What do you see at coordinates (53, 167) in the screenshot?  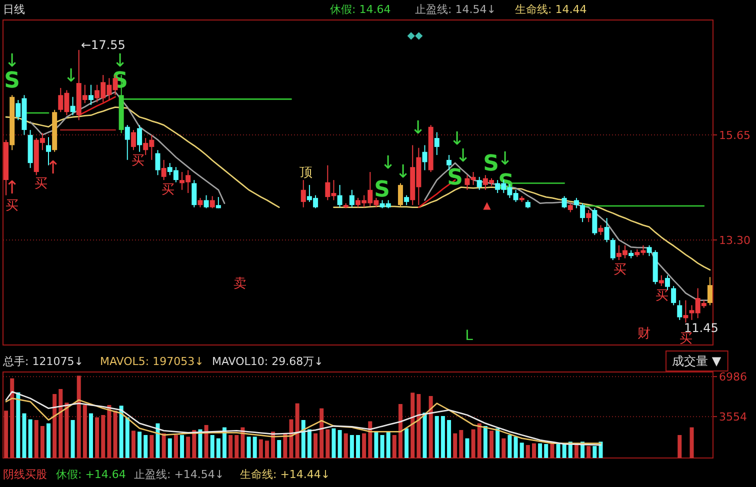 I see `annotation: ↑` at bounding box center [53, 167].